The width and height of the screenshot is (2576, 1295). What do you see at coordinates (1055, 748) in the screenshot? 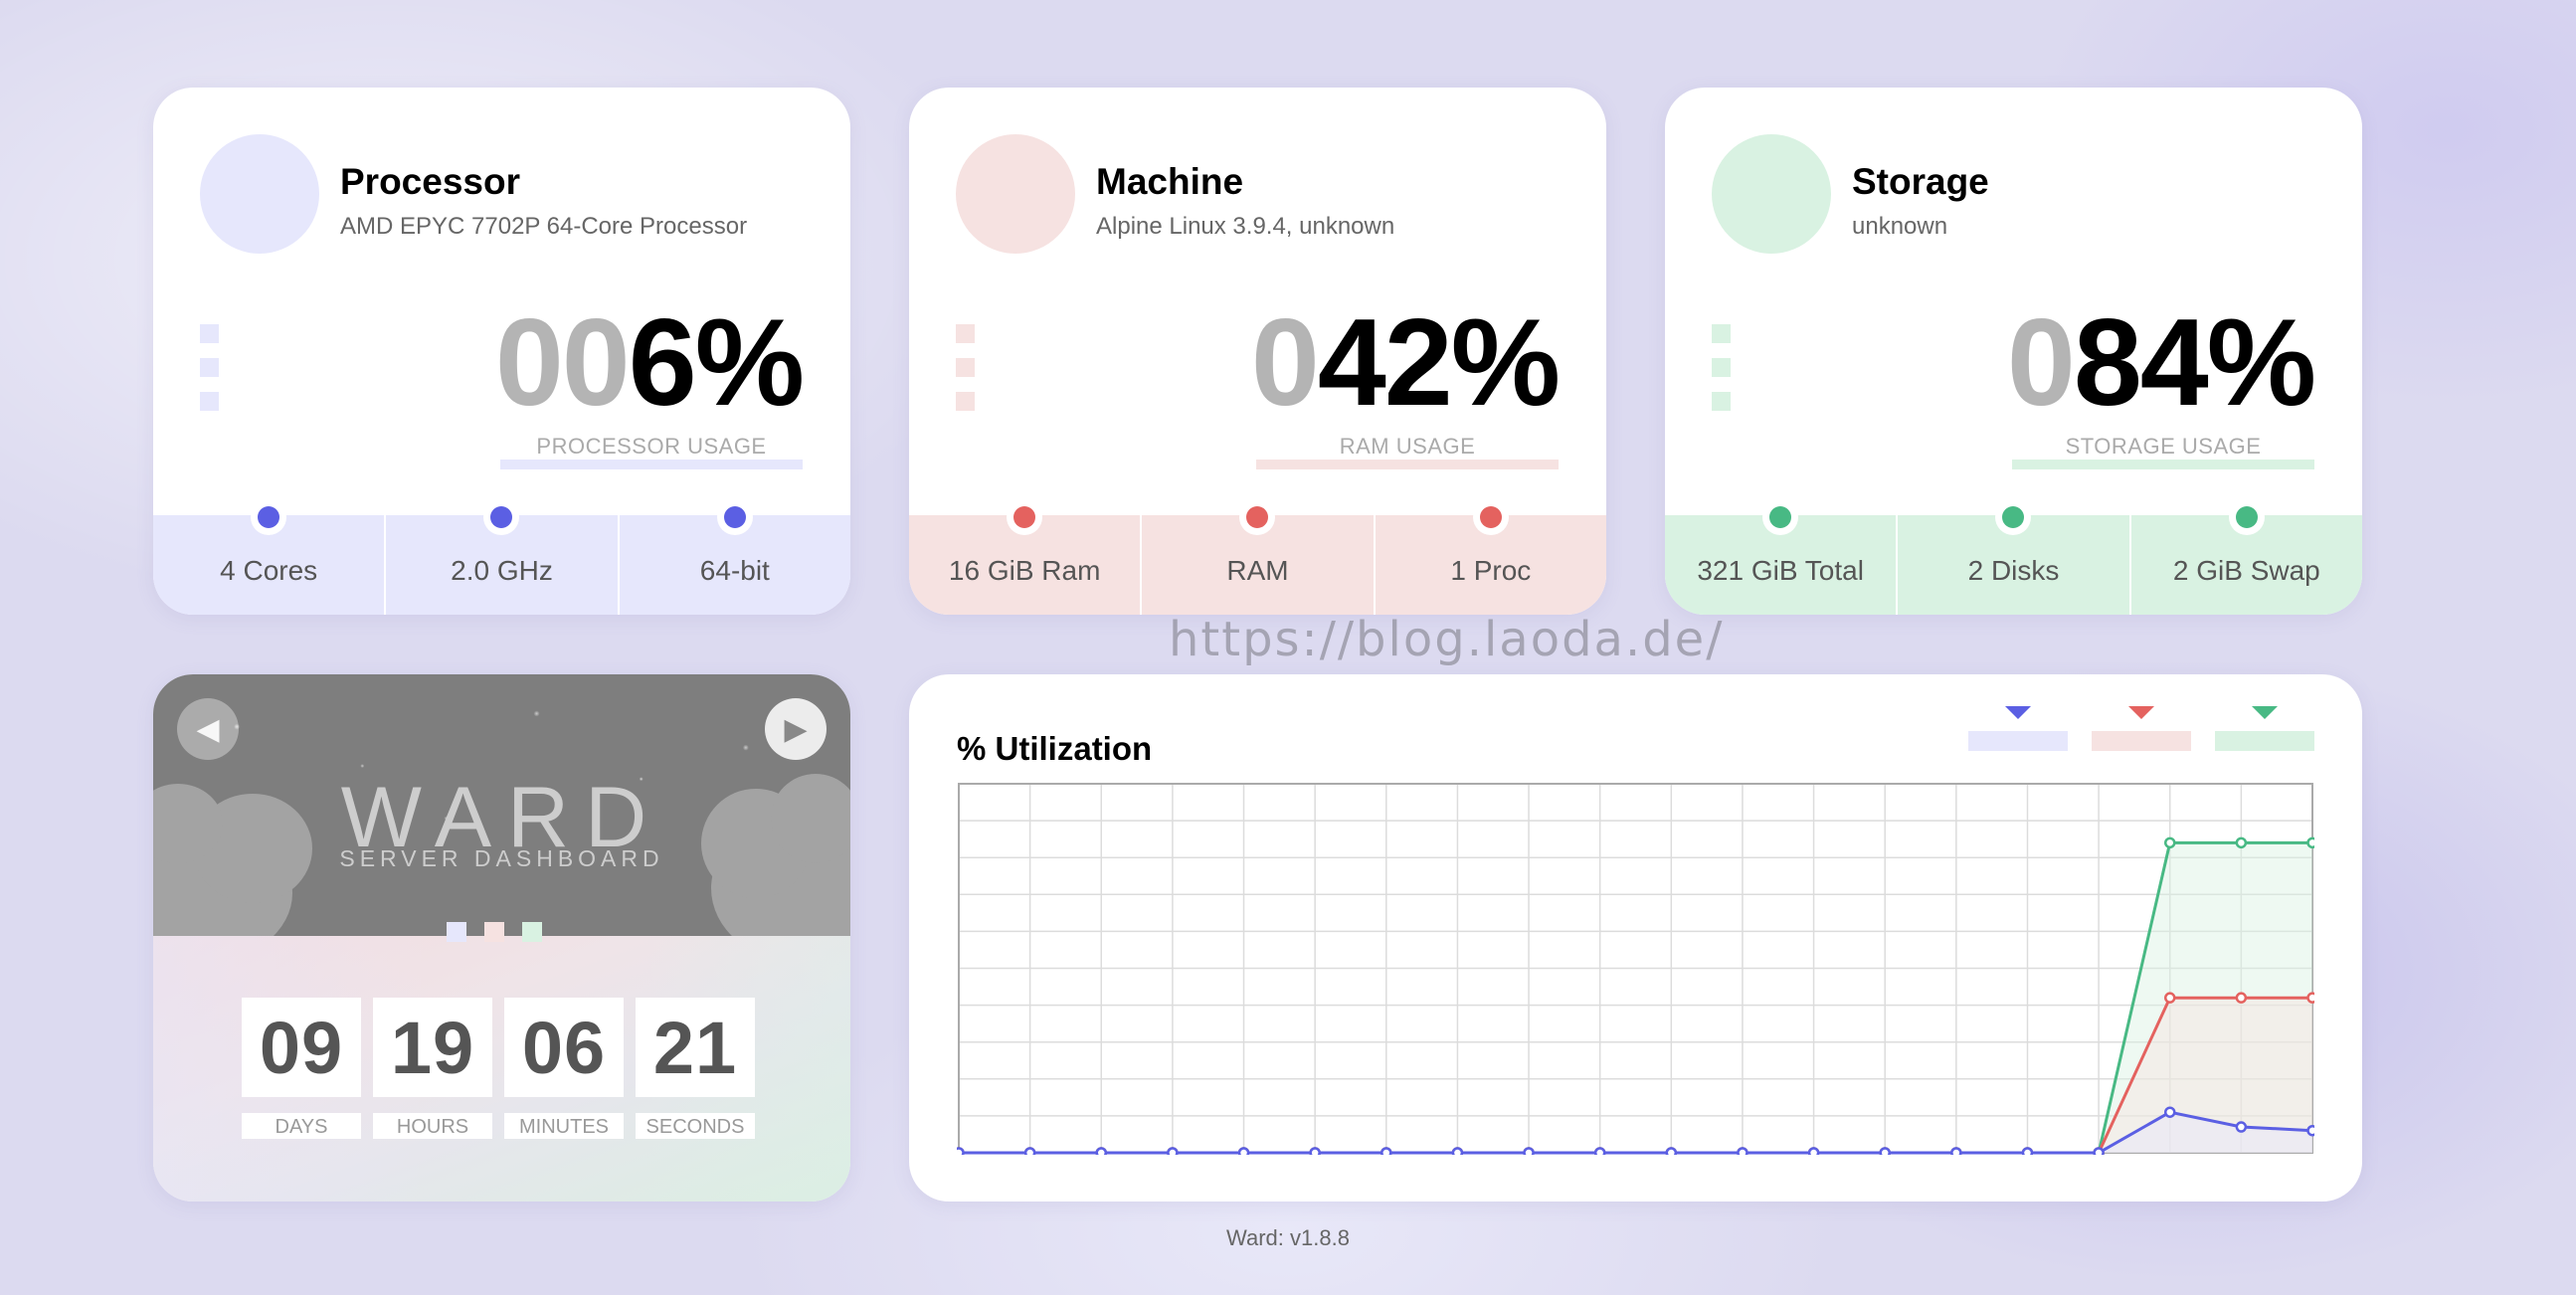
I see `chart-title: % Utilization` at bounding box center [1055, 748].